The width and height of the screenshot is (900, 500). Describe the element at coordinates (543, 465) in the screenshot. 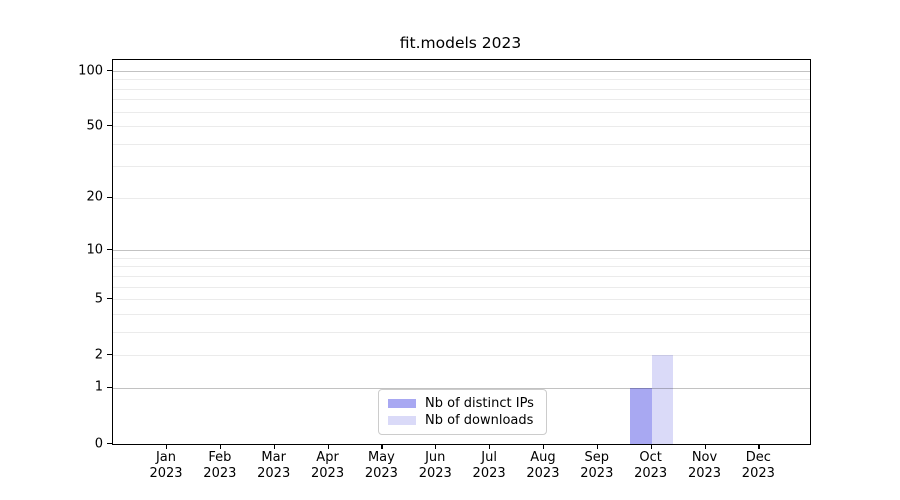

I see `x-tick-label: Aug 2023` at that location.